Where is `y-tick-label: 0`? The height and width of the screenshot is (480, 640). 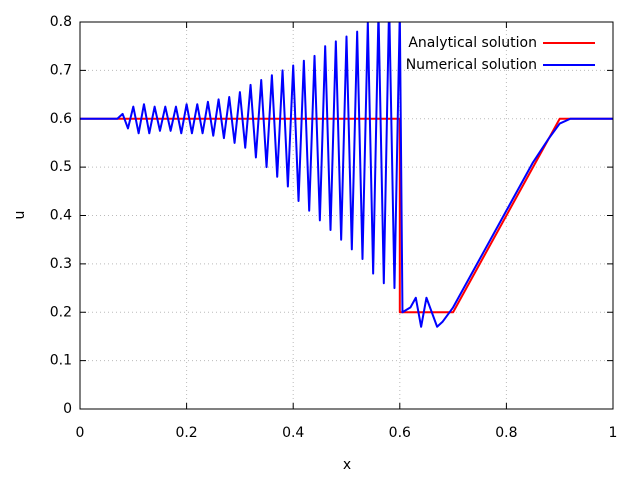
y-tick-label: 0 is located at coordinates (67, 409).